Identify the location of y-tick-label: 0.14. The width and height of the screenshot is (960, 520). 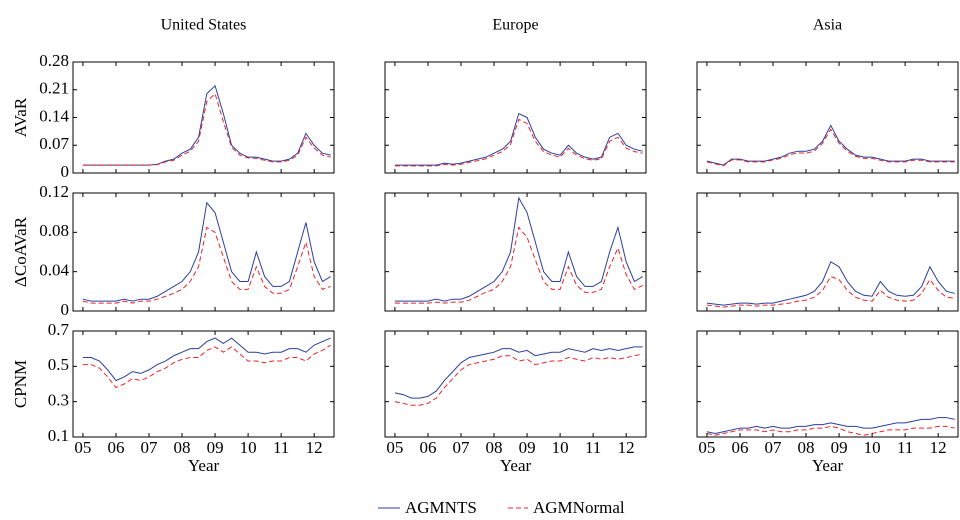
(54, 115).